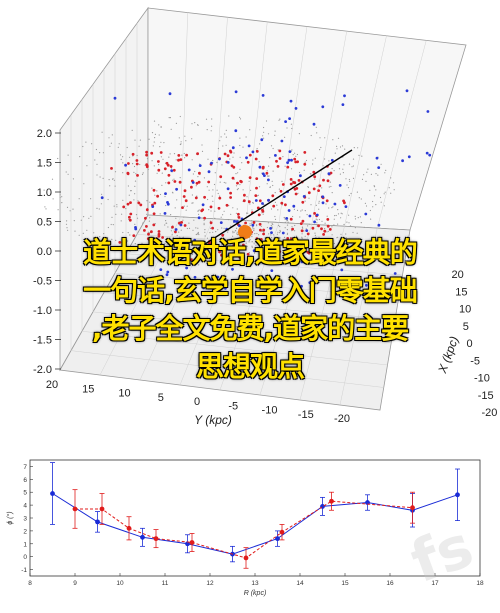  I want to click on grid-line, so click(249, 306).